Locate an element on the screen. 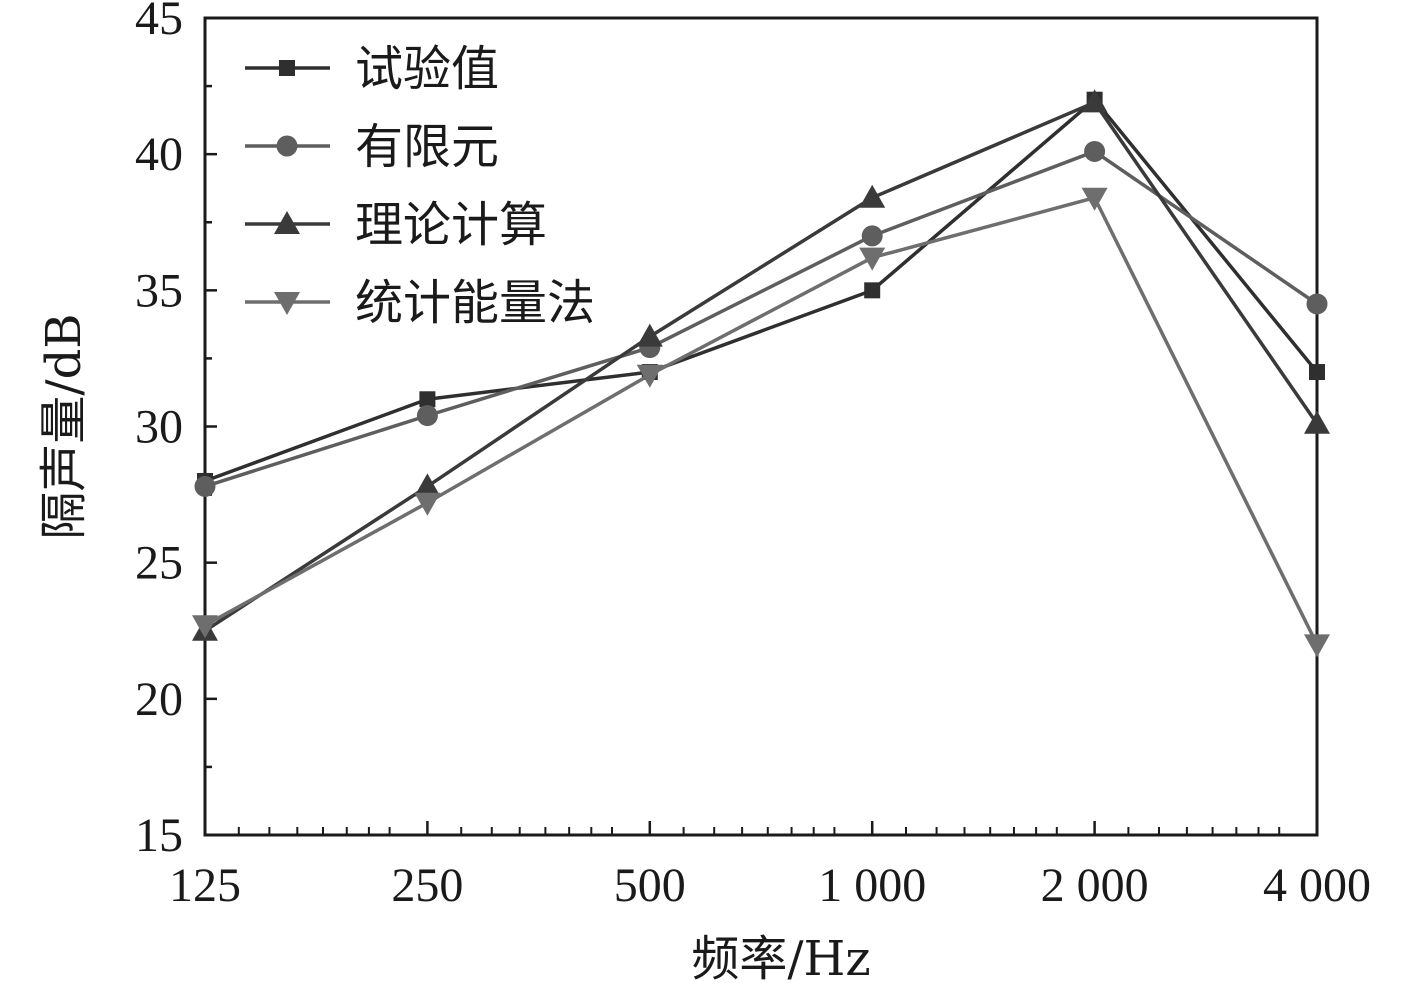 Image resolution: width=1417 pixels, height=983 pixels. y-axis-title: 隔声量/dB is located at coordinates (64, 426).